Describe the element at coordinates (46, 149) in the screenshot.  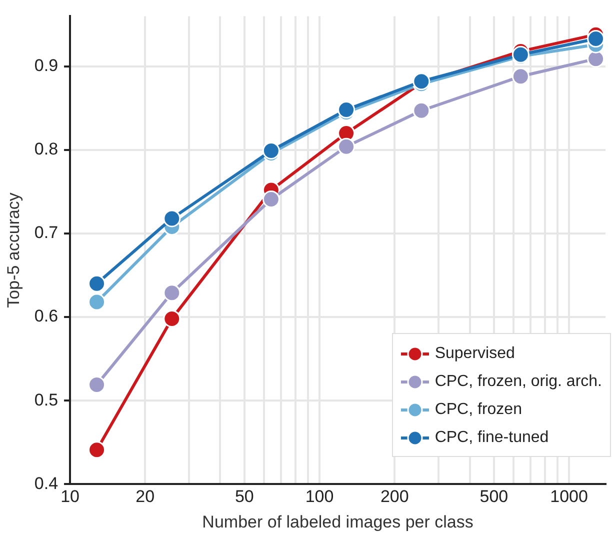
I see `y-tick-label: 0.8` at that location.